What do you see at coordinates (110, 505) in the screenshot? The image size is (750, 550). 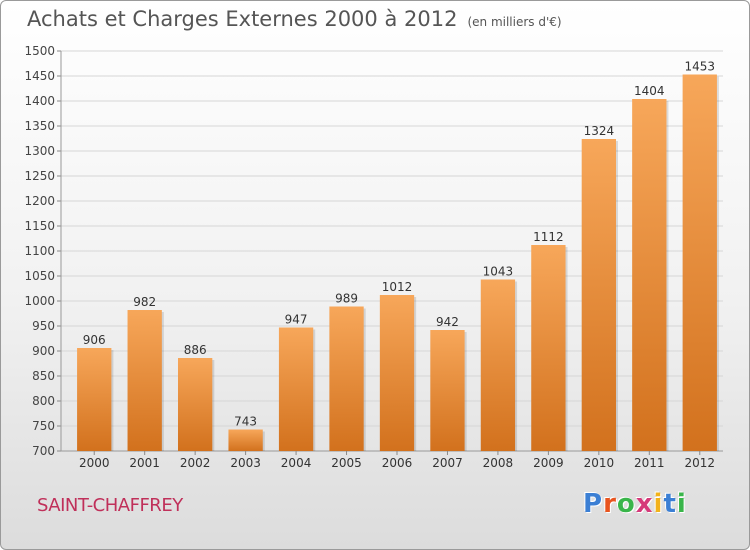 I see `commune-name: SAINT-CHAFFREY` at bounding box center [110, 505].